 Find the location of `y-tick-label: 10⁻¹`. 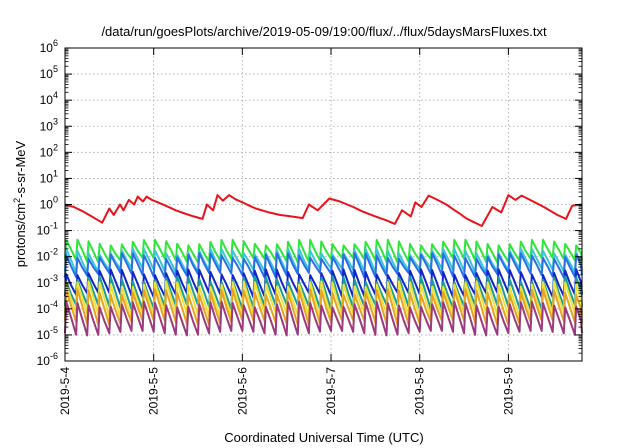

y-tick-label: 10⁻¹ is located at coordinates (47, 229).